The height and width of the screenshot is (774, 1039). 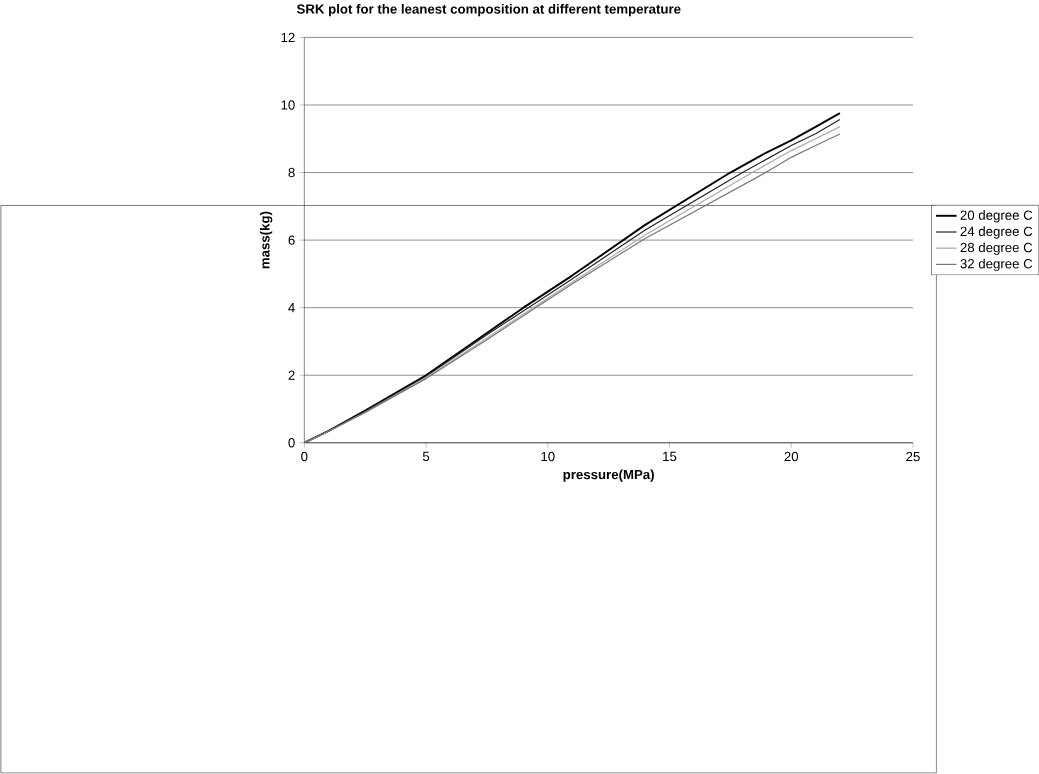 I want to click on legend-label: 20 degree C, so click(x=996, y=216).